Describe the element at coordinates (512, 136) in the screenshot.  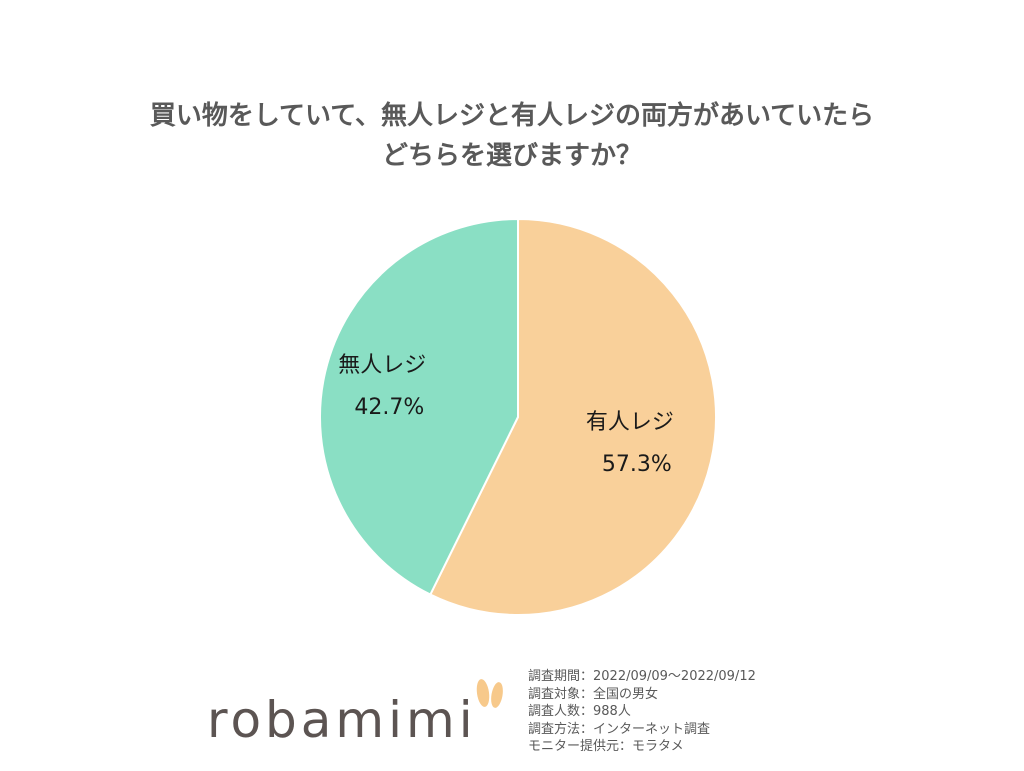
I see `chart-title: 買い物をしていて、無人レジと有人レジの両方があいていたら どちらを選びますか？` at that location.